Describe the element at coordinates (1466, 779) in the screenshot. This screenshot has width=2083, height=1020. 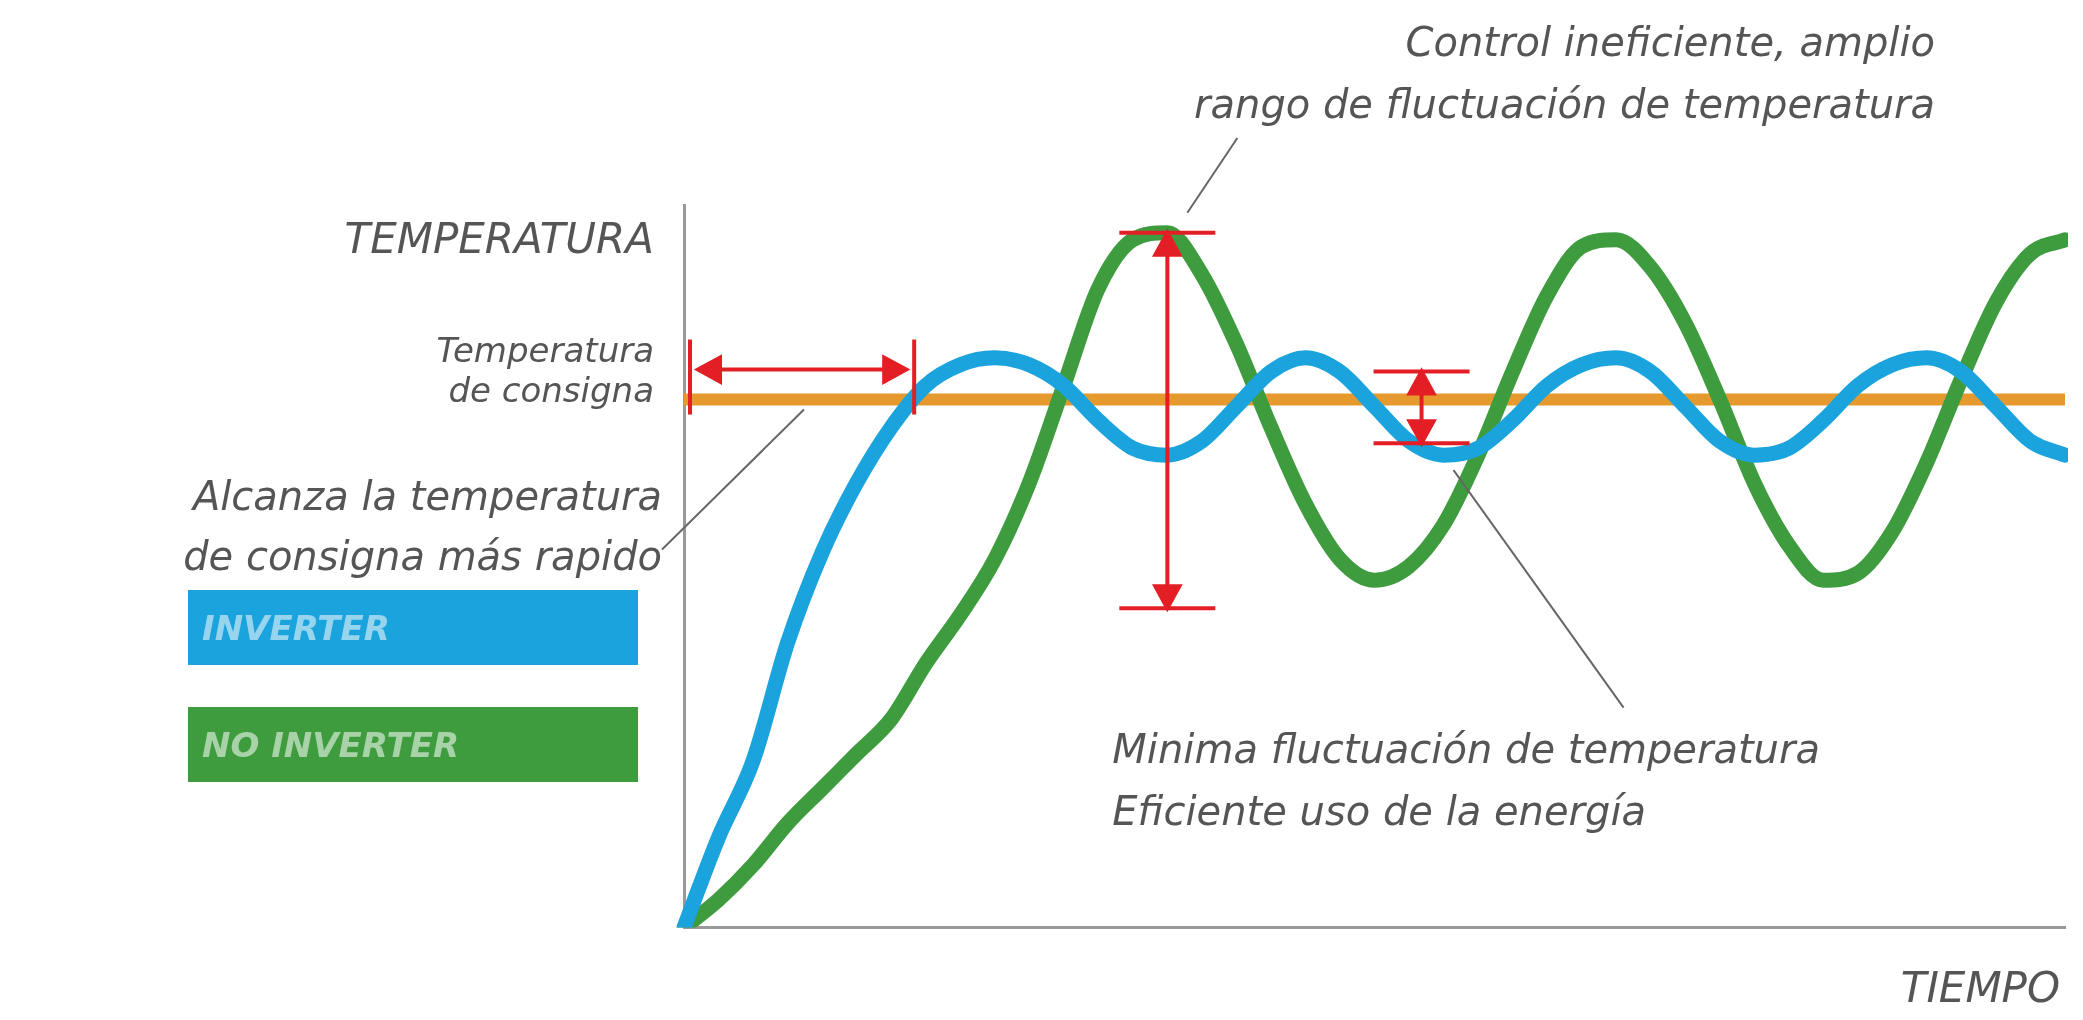
I see `annotation: Minima fluctuación de temperatura Eficiente uso de la energía` at that location.